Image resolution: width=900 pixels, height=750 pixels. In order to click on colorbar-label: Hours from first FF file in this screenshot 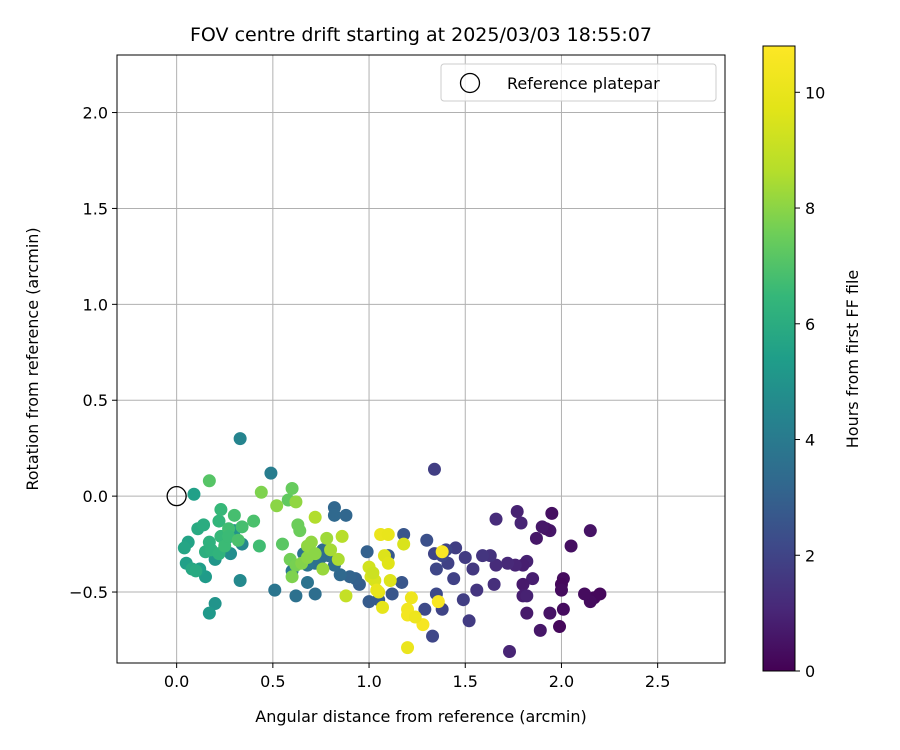, I will do `click(852, 359)`.